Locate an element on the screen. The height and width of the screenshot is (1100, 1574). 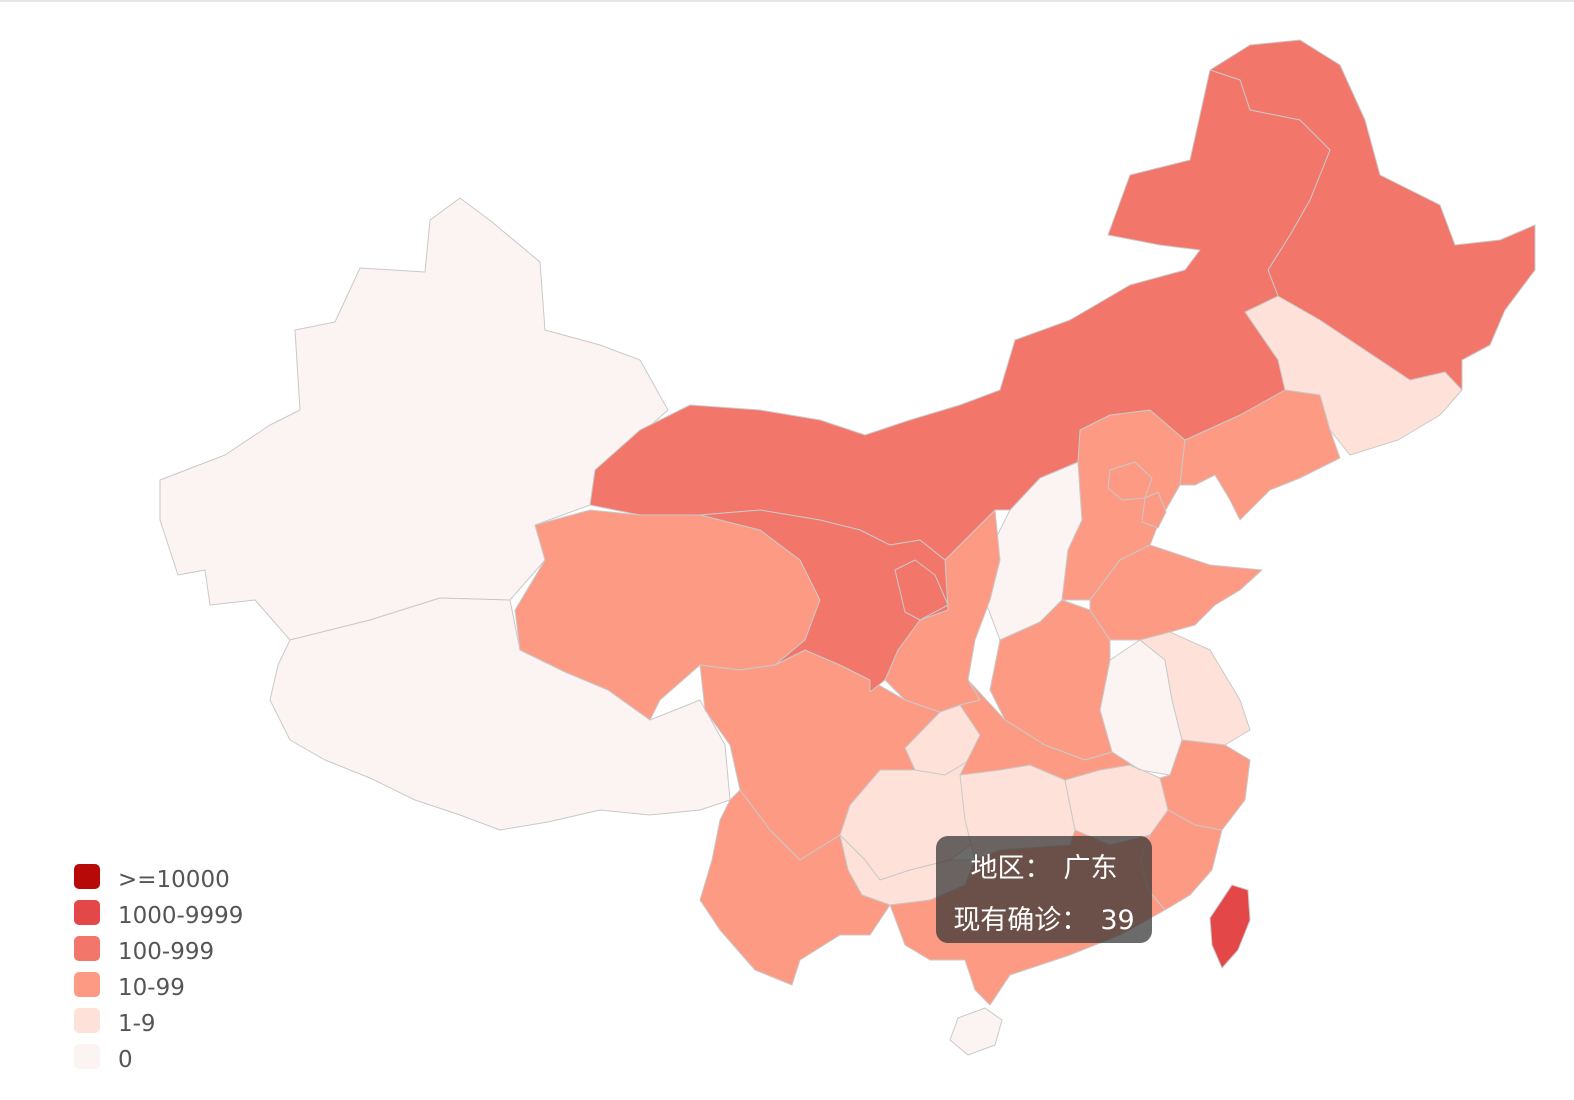
legend-item-10-99: 10-99 is located at coordinates (174, 989).